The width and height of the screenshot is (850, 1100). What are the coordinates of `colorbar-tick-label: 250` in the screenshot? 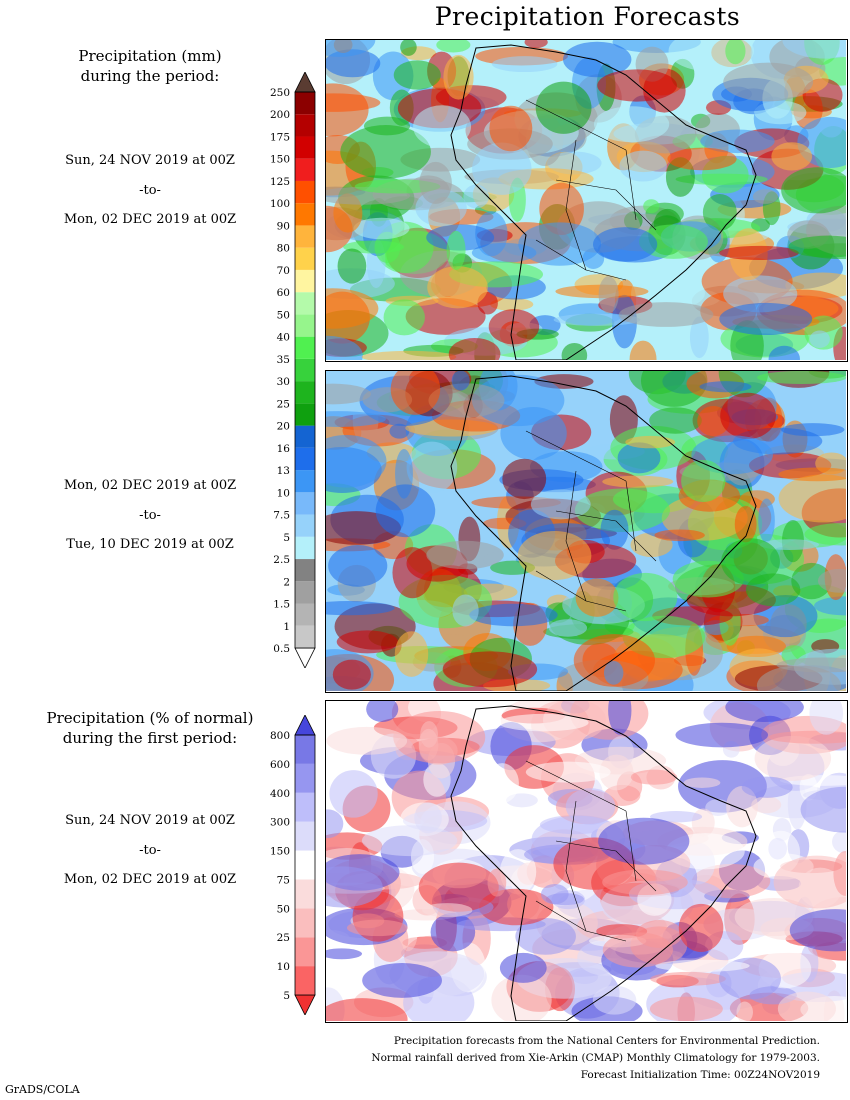 It's located at (280, 93).